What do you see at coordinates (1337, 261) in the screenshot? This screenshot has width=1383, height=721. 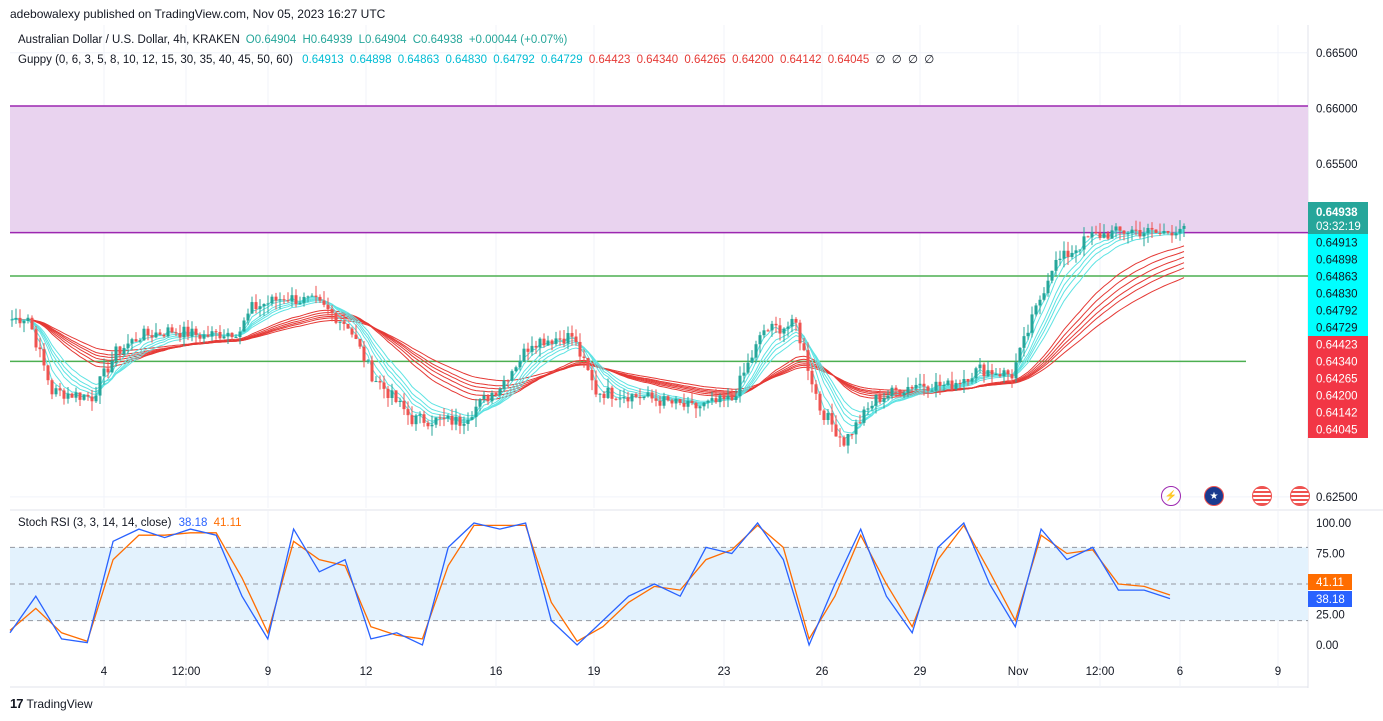 I see `fast-ma-price-label-2: 0.64898` at bounding box center [1337, 261].